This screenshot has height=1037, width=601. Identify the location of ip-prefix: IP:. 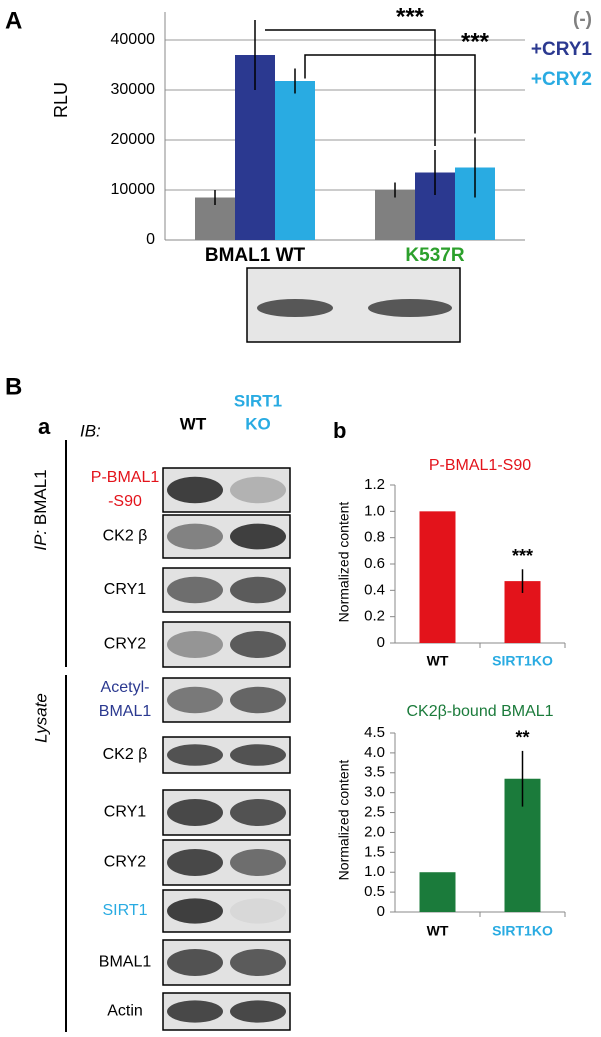
(40, 540).